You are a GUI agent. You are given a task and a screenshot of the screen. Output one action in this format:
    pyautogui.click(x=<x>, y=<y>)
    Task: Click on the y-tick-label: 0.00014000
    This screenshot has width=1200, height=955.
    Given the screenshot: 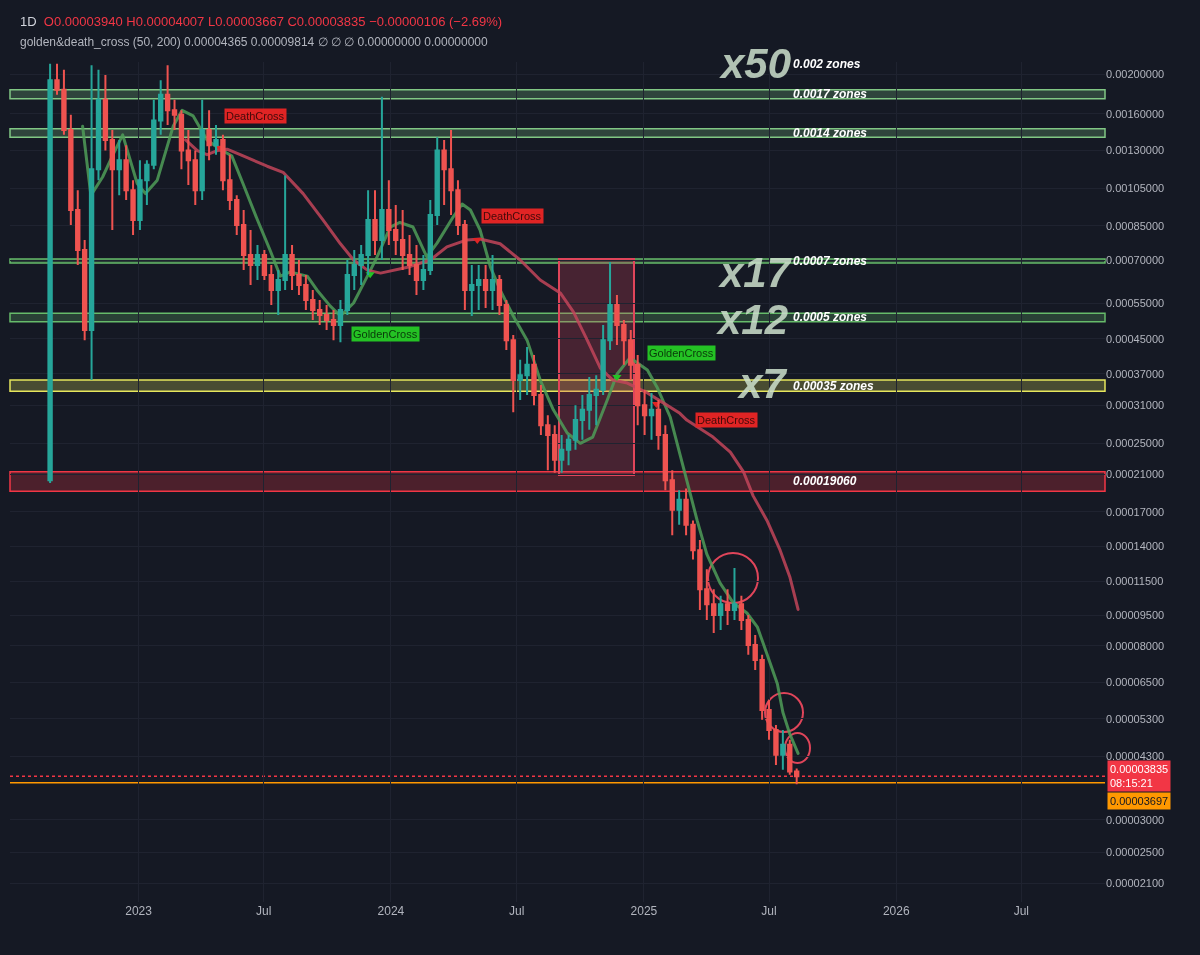 What is the action you would take?
    pyautogui.click(x=1135, y=546)
    